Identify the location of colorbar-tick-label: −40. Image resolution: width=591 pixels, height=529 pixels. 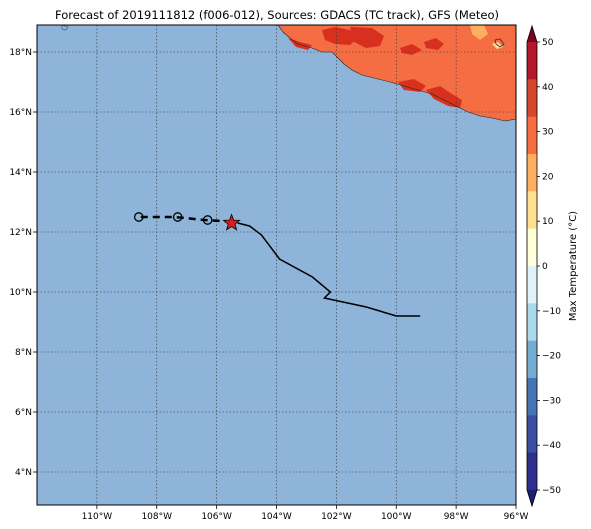
(551, 446).